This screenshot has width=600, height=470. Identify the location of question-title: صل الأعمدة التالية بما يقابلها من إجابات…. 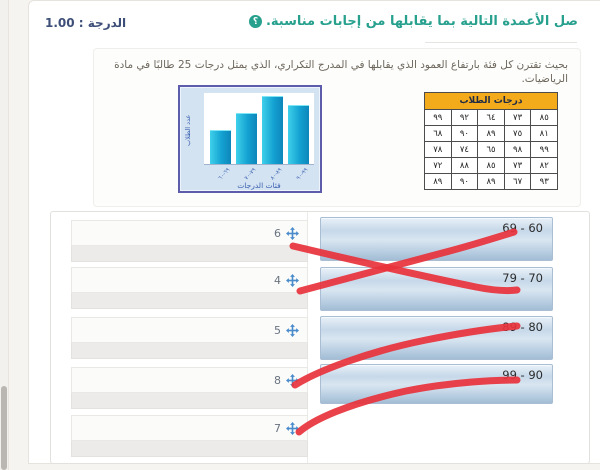
(413, 21).